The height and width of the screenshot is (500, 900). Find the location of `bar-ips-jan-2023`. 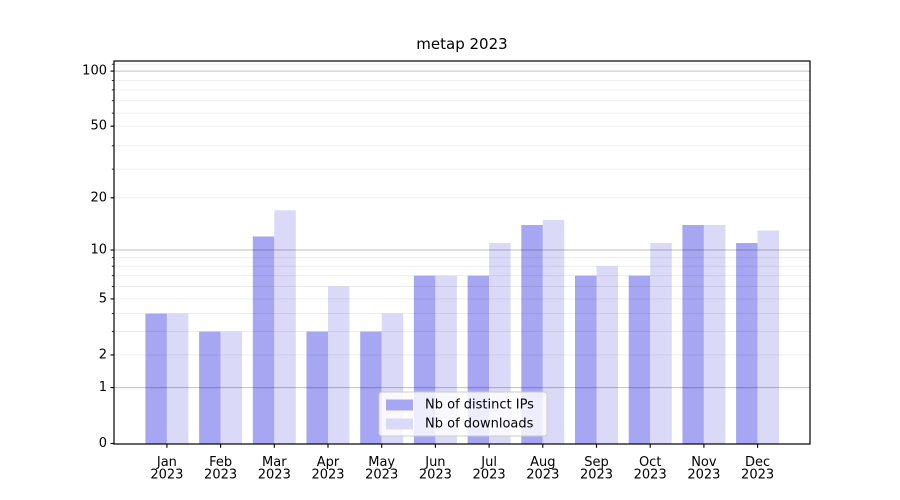

bar-ips-jan-2023 is located at coordinates (156, 378).